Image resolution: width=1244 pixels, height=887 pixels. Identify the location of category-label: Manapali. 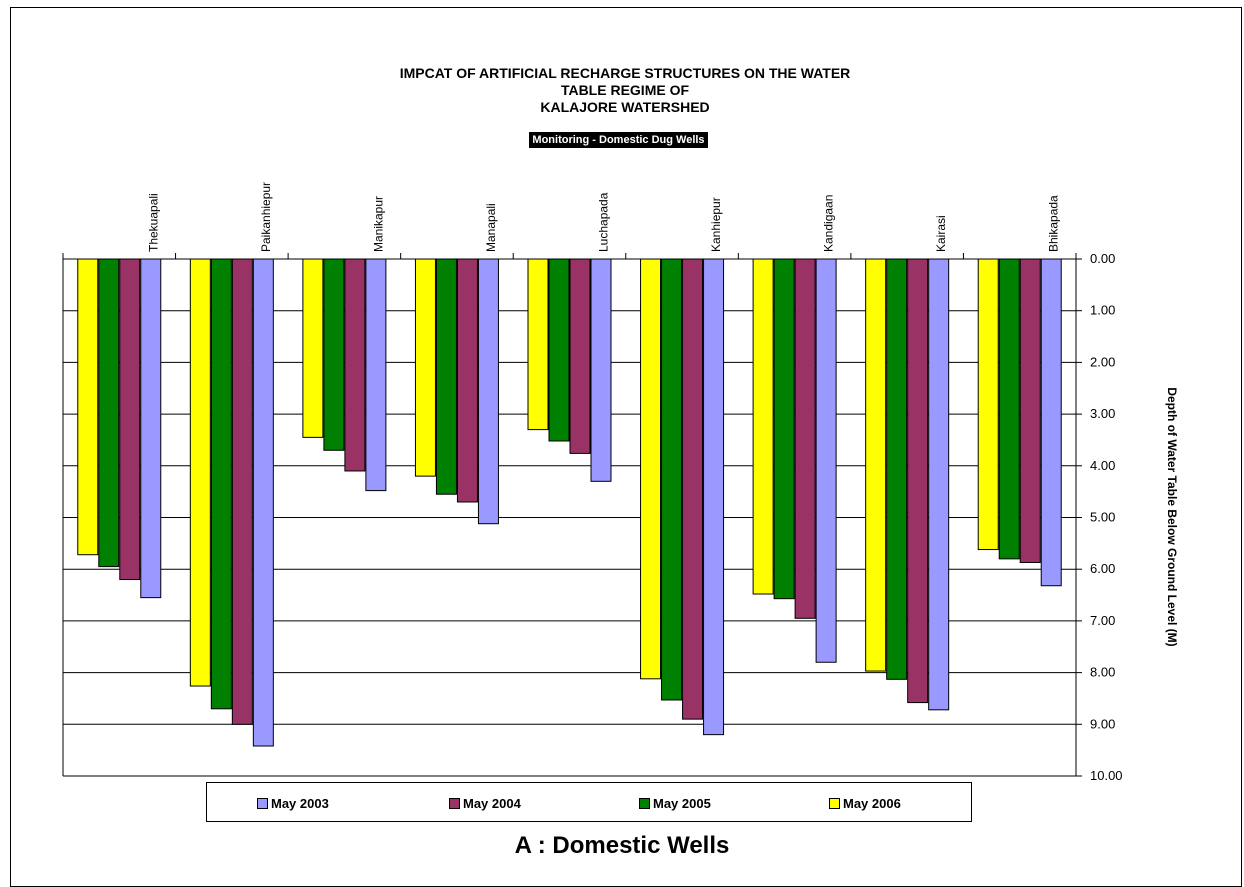
(491, 227).